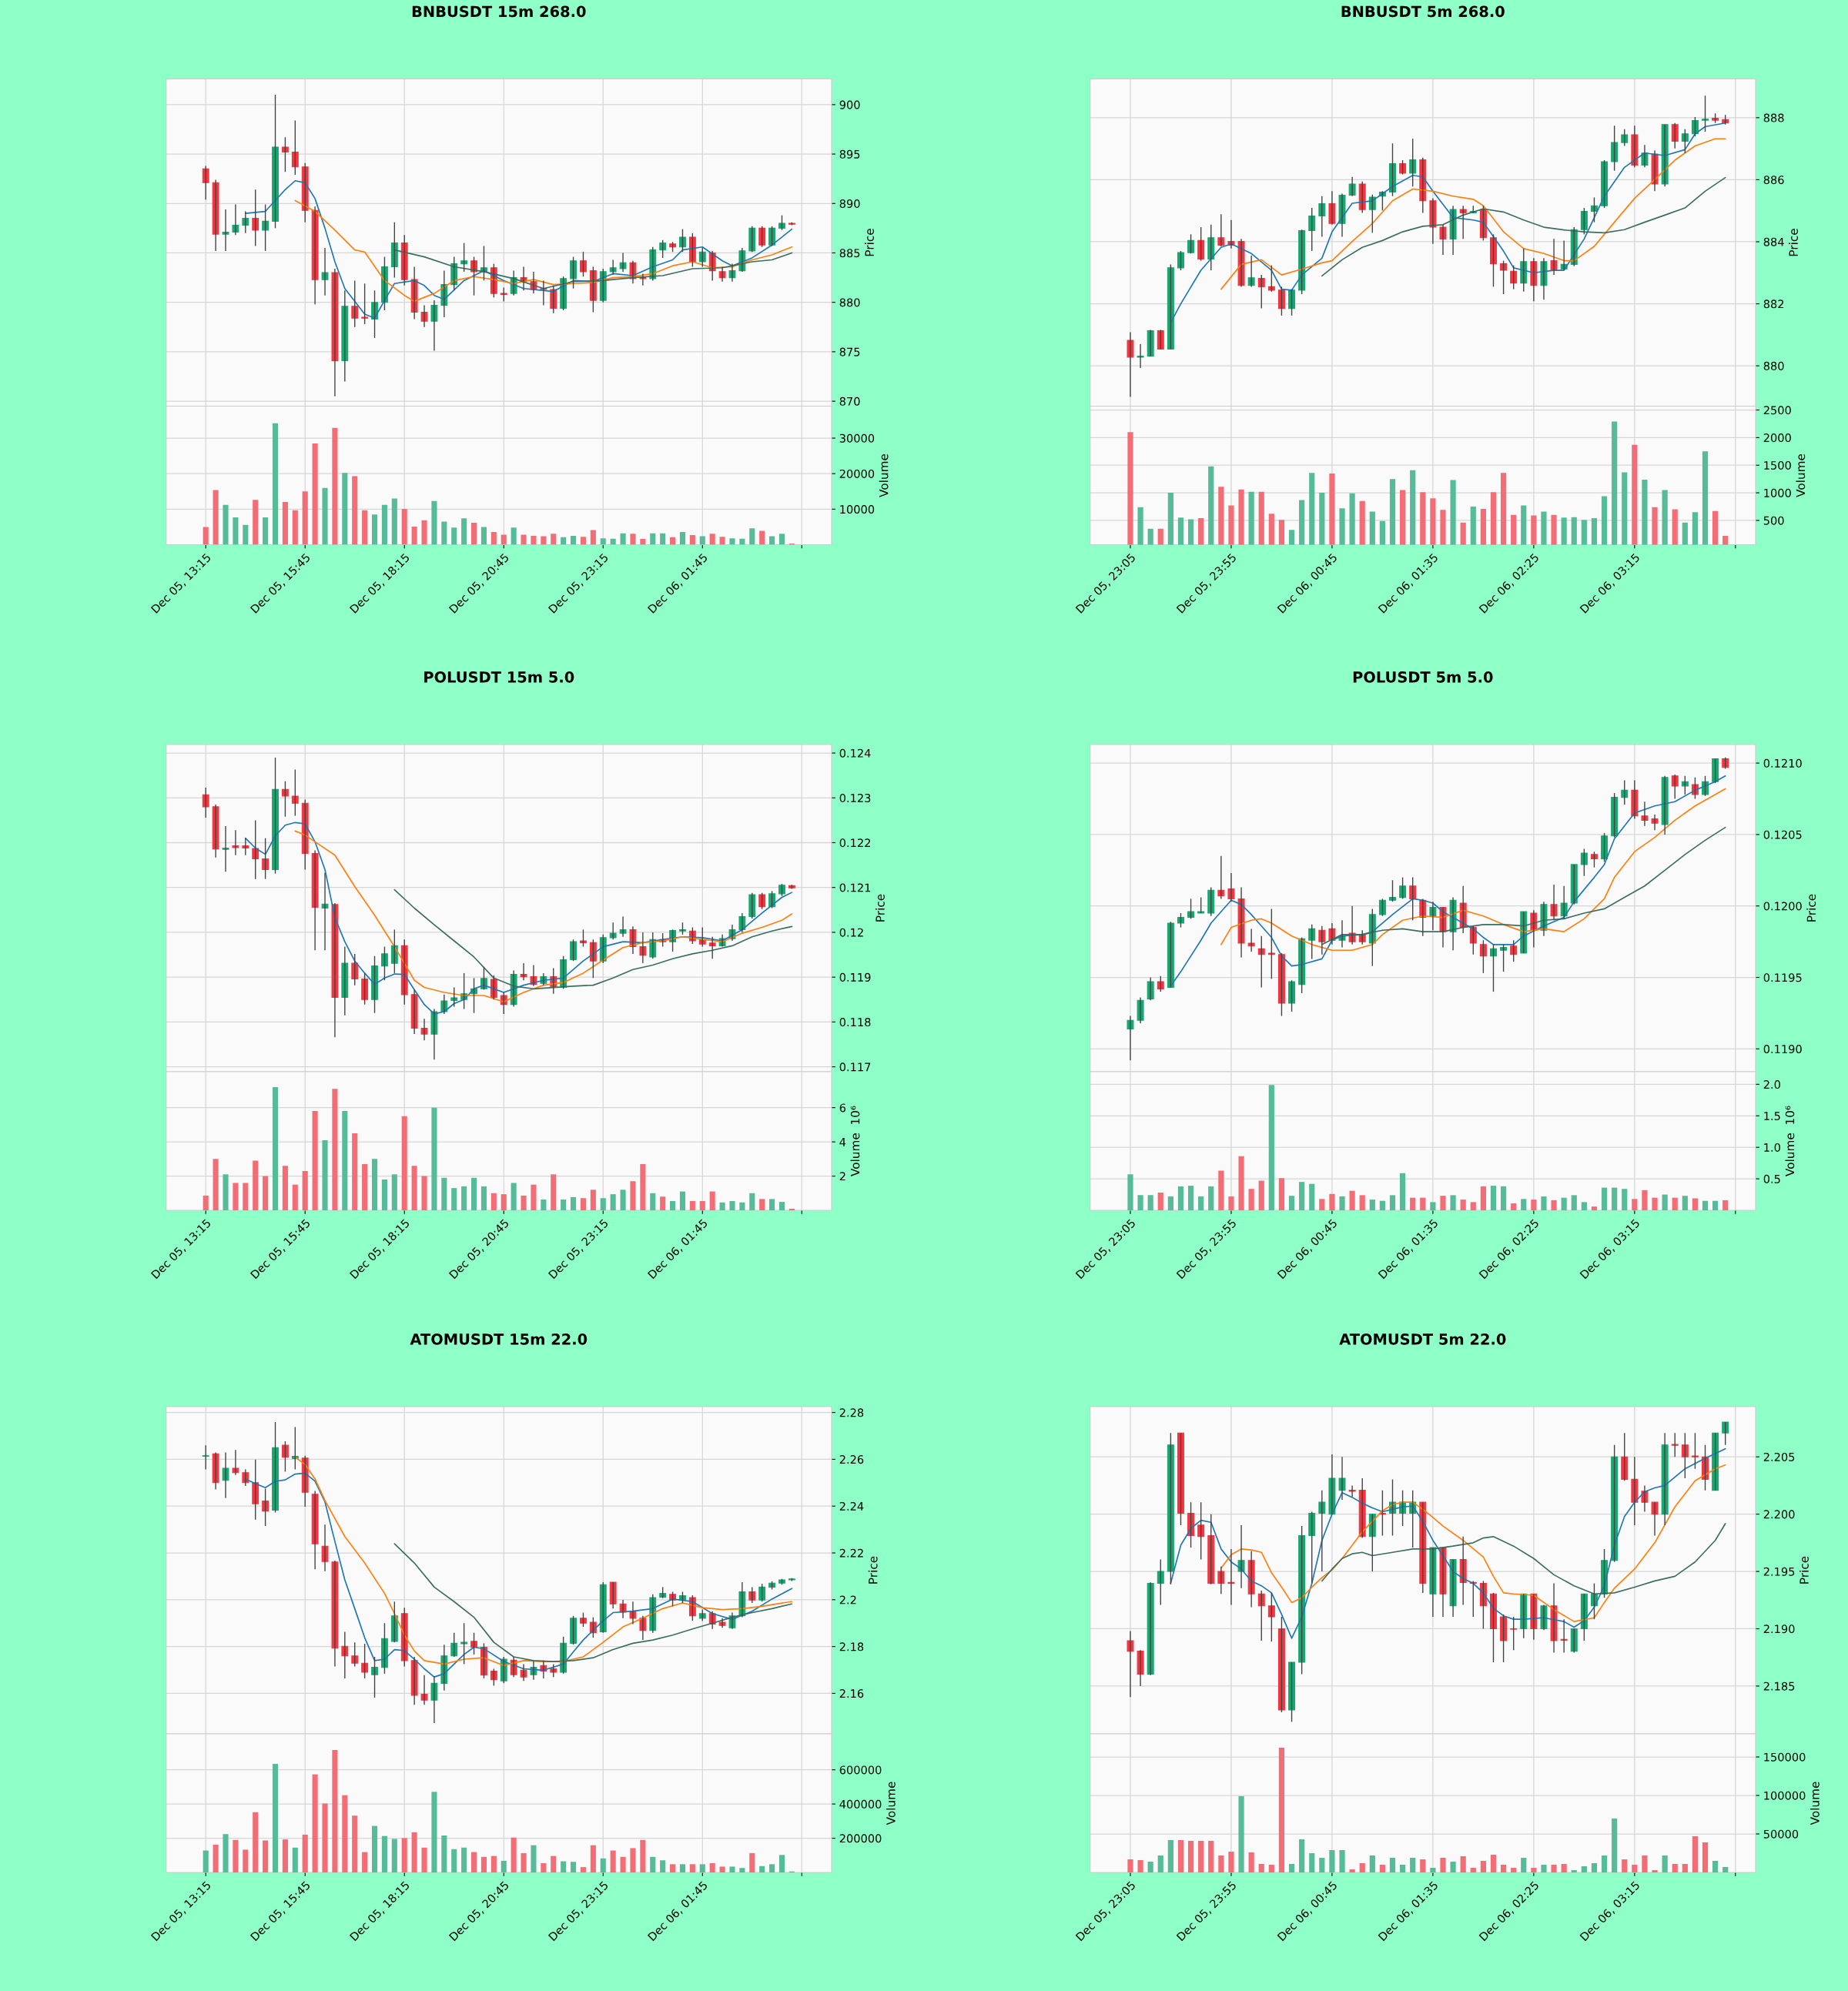  What do you see at coordinates (1772, 1147) in the screenshot?
I see `y-tick-label: 1.0` at bounding box center [1772, 1147].